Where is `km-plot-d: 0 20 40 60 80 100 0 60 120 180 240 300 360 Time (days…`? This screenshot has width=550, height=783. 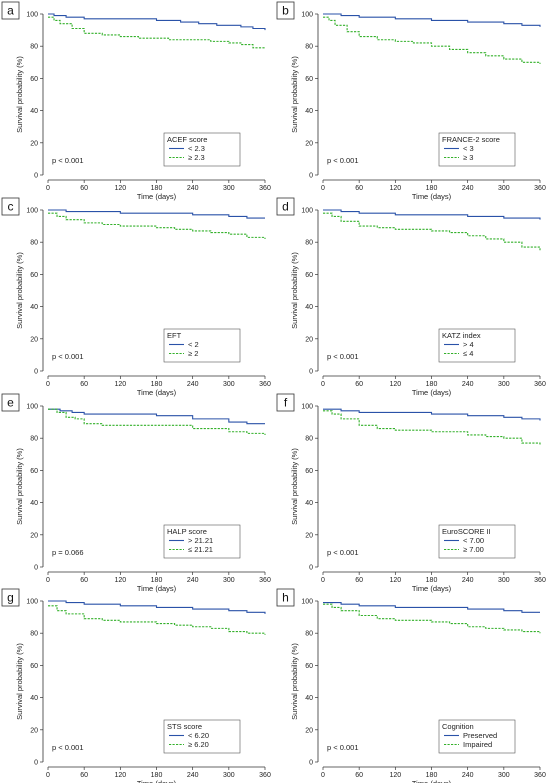
km-plot-d: 0 20 40 60 80 100 0 60 120 180 240 300 360 Time (days… is located at coordinates (411, 297).